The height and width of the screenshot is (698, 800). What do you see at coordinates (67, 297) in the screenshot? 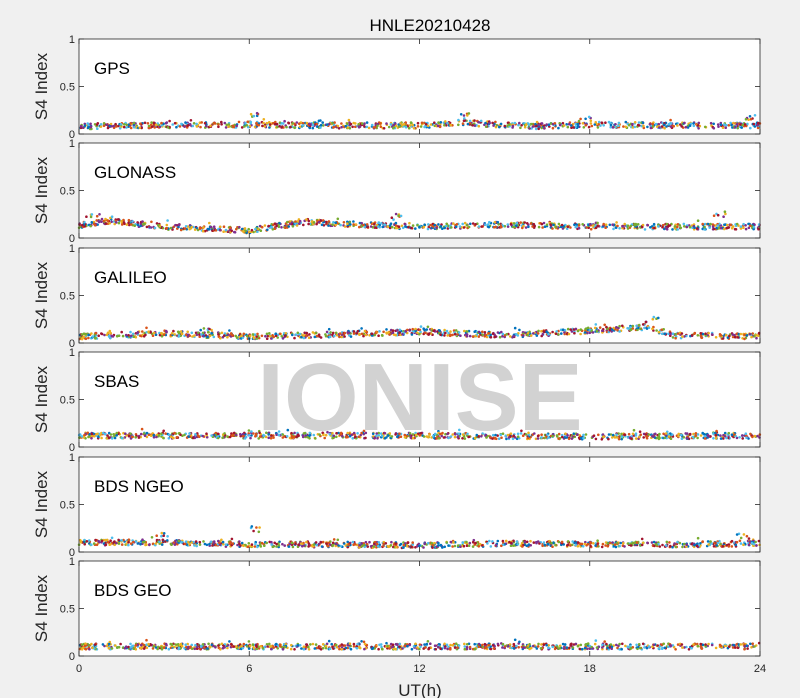
I see `y-tick-label: 0.5` at bounding box center [67, 297].